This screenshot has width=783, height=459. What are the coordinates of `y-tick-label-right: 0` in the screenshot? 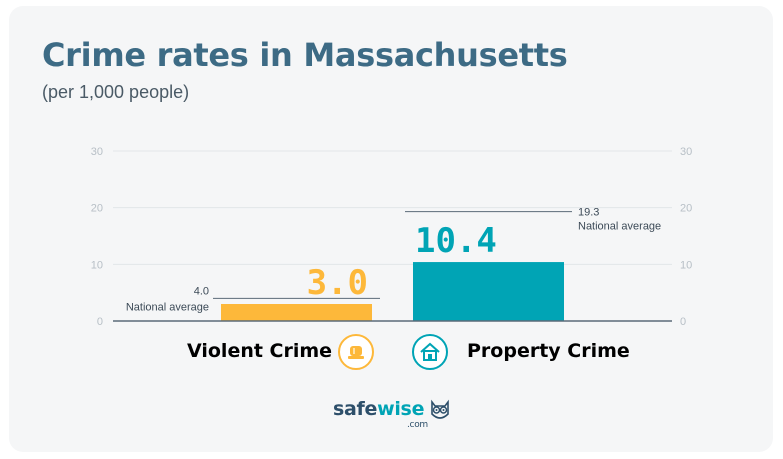 It's located at (683, 322).